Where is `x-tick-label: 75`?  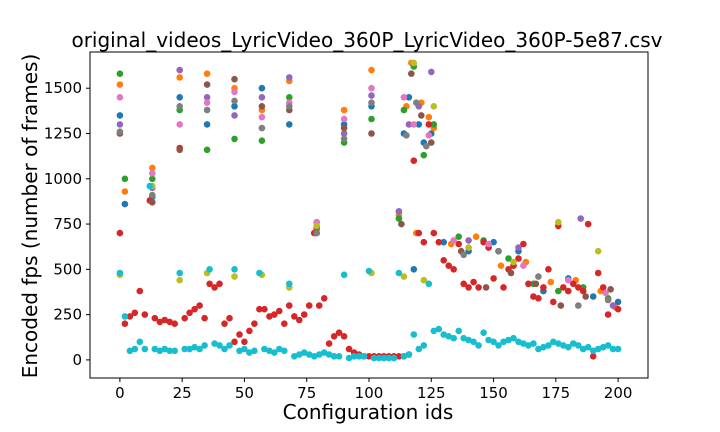
x-tick-label: 75 is located at coordinates (306, 393).